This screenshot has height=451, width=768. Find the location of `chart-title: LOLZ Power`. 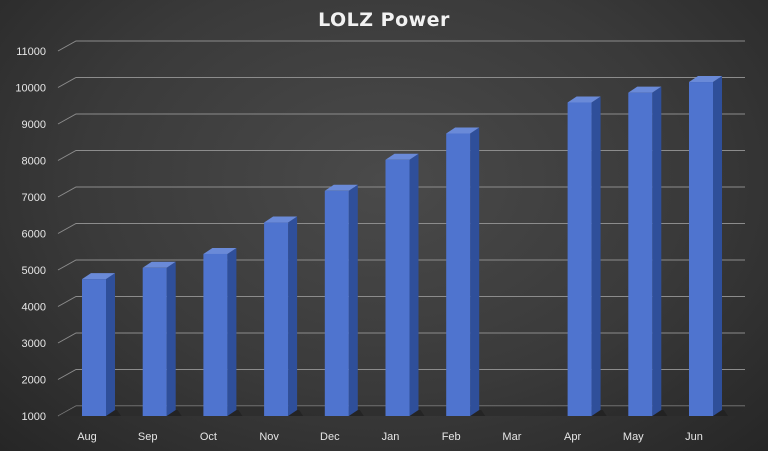

chart-title: LOLZ Power is located at coordinates (384, 20).